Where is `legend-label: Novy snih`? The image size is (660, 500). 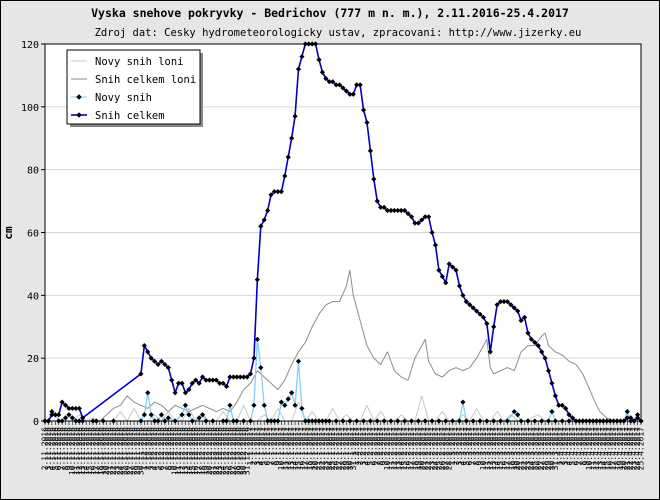
legend-label: Novy snih is located at coordinates (123, 98).